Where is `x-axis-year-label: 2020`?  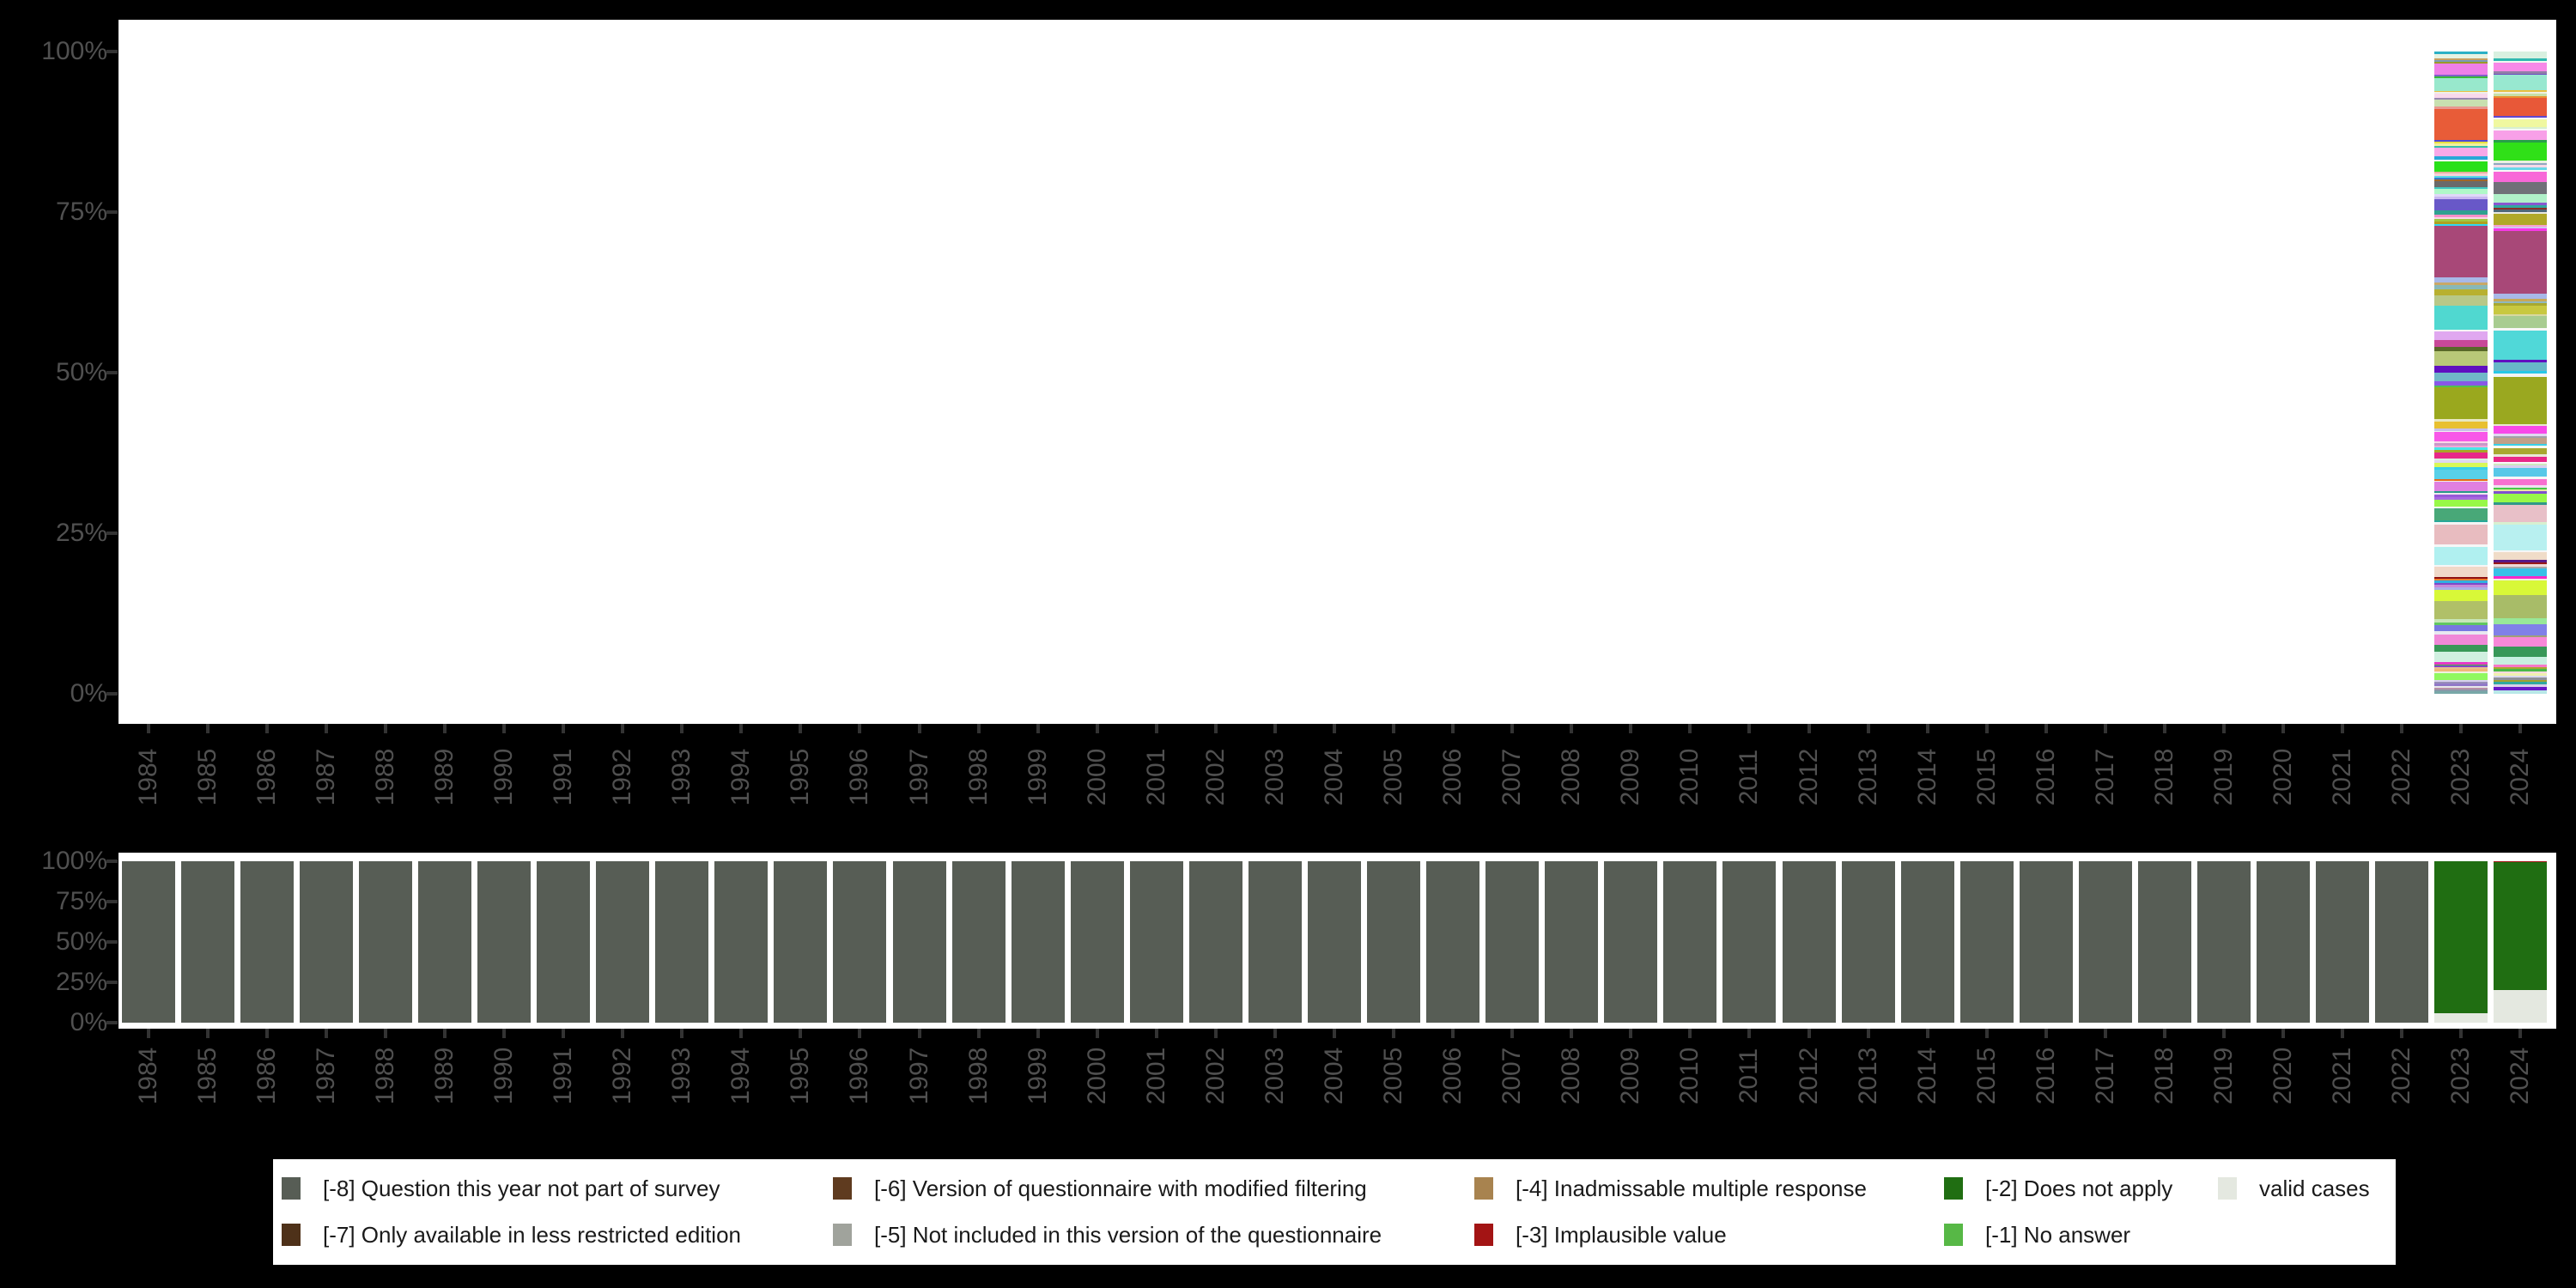
x-axis-year-label: 2020 is located at coordinates (2283, 1076).